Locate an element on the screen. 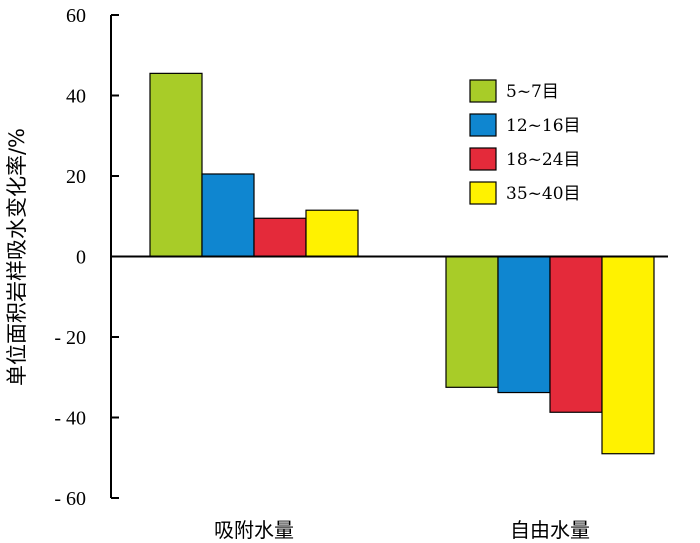 The width and height of the screenshot is (700, 543). legend-label: 35~40目 is located at coordinates (543, 194).